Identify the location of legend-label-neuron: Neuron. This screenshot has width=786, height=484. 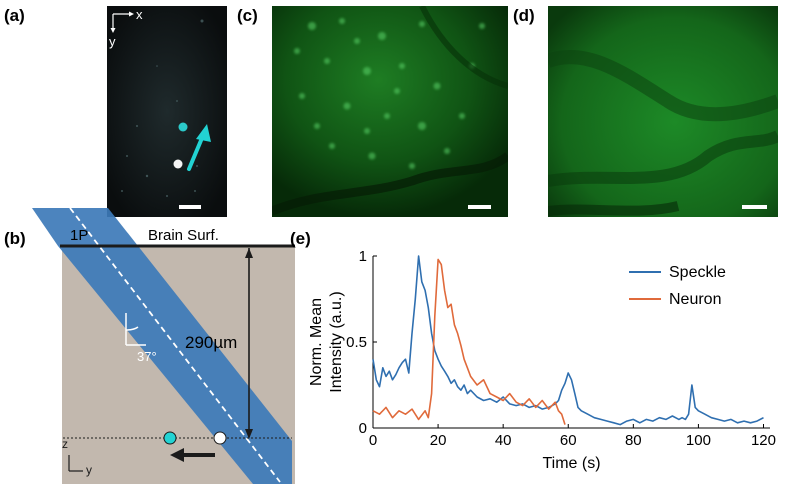
(695, 299).